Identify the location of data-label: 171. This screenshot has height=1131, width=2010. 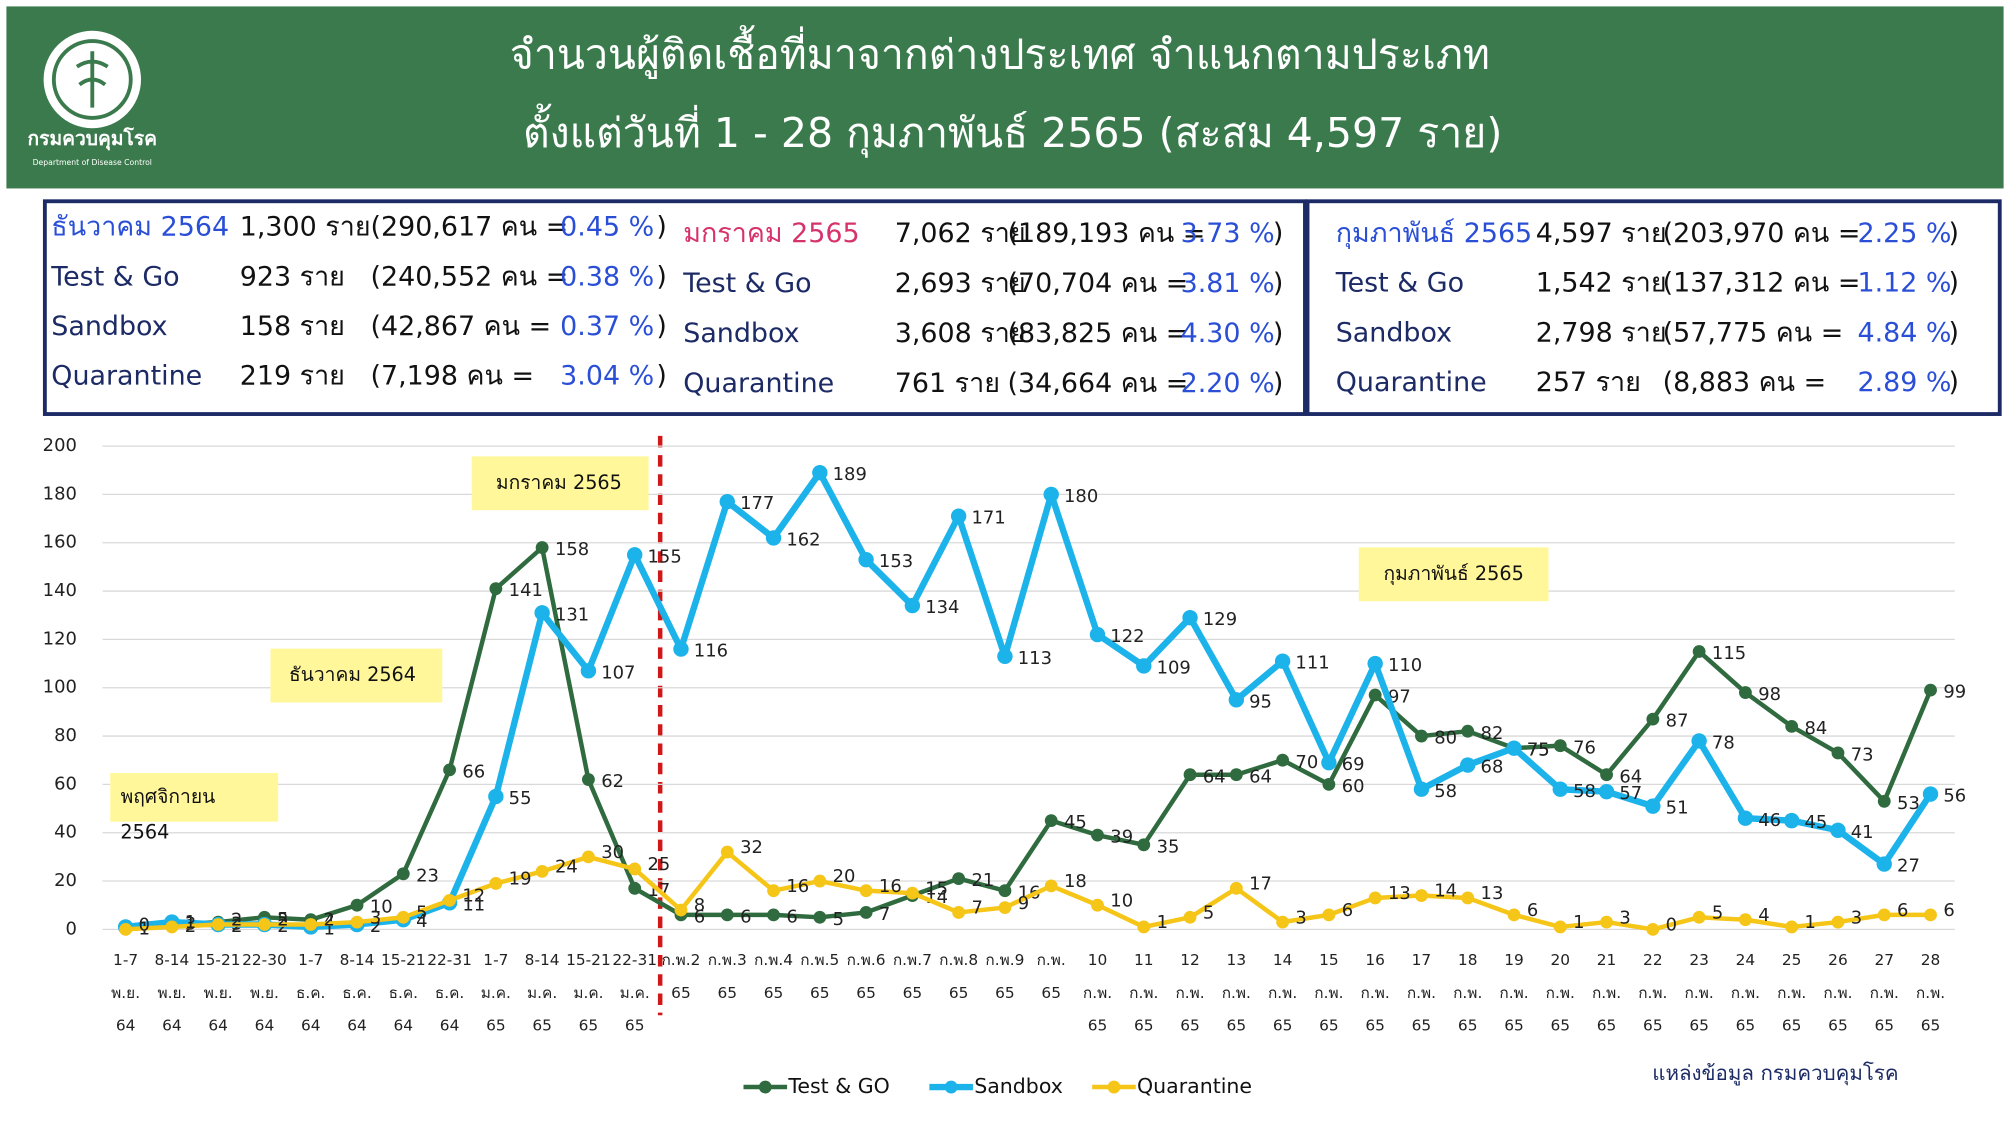
(988, 518).